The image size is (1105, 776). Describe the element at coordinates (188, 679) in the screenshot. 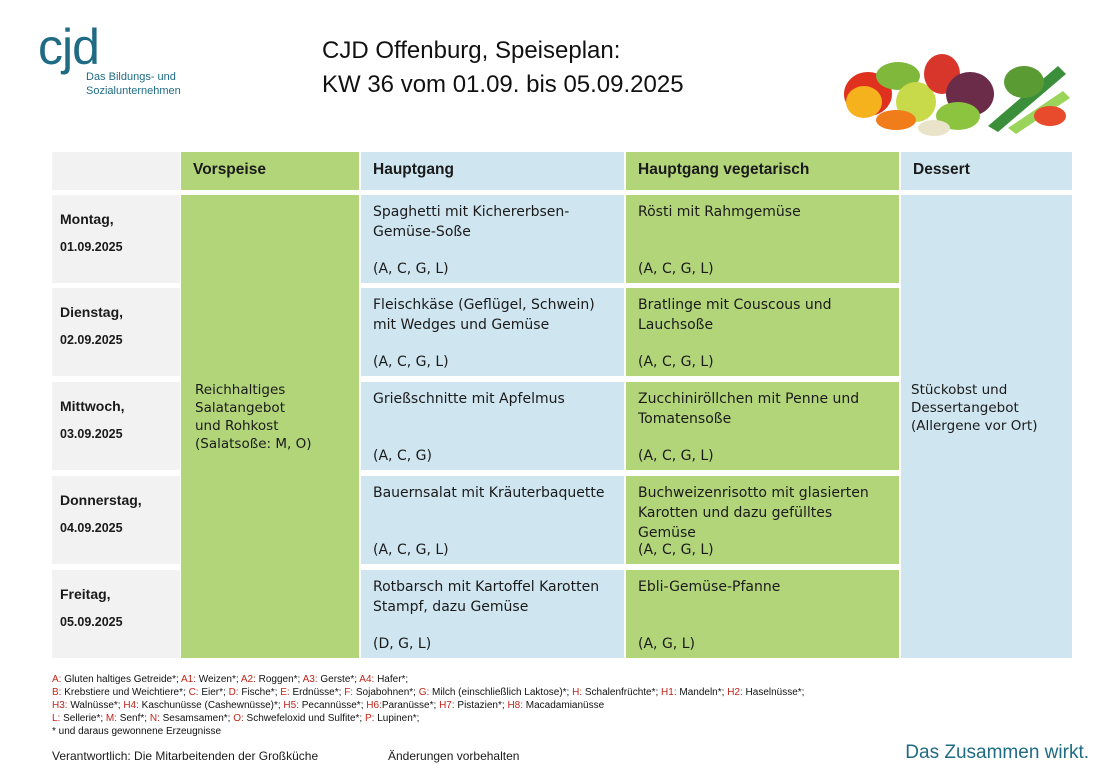

I see `legend-code: A1:` at that location.